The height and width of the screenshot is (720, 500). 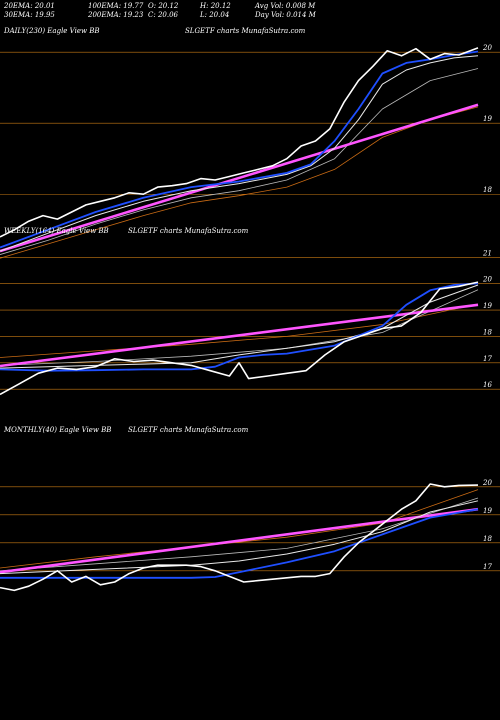 I want to click on weekly-ema30-line, so click(x=239, y=326).